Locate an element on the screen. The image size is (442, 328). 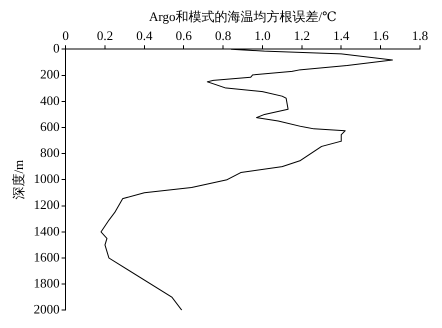
x-tick-label: 0.2 is located at coordinates (105, 35).